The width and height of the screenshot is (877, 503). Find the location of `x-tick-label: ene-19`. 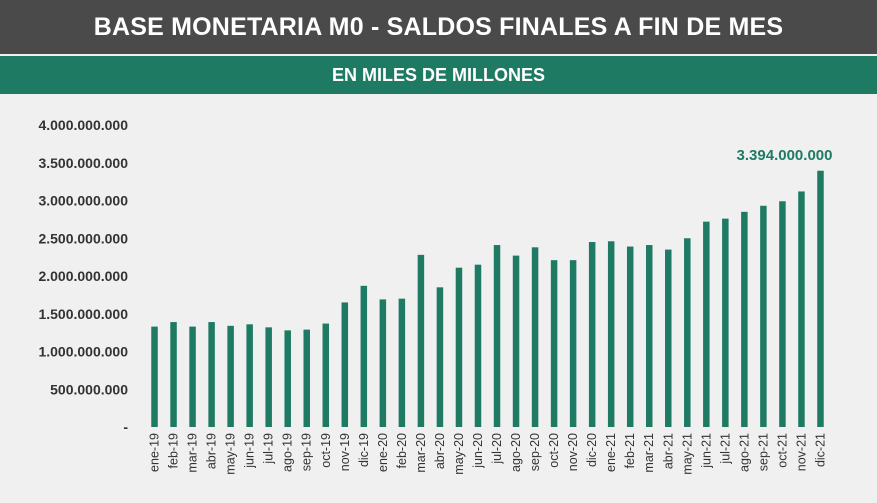

x-tick-label: ene-19 is located at coordinates (155, 452).